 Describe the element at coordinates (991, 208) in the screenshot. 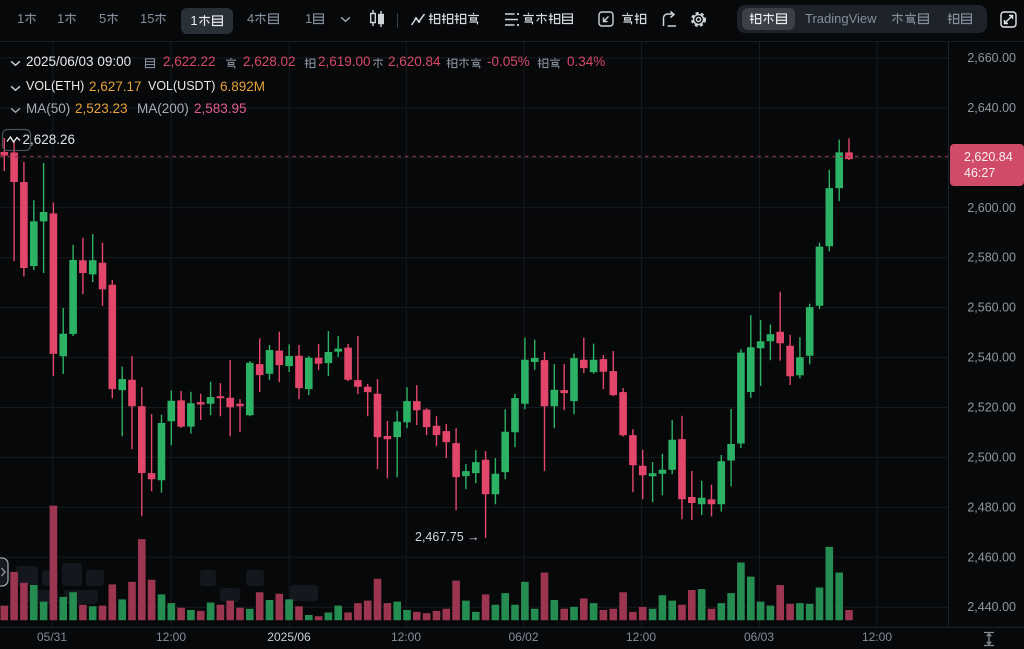

I see `svg-text: 2,600.00` at that location.